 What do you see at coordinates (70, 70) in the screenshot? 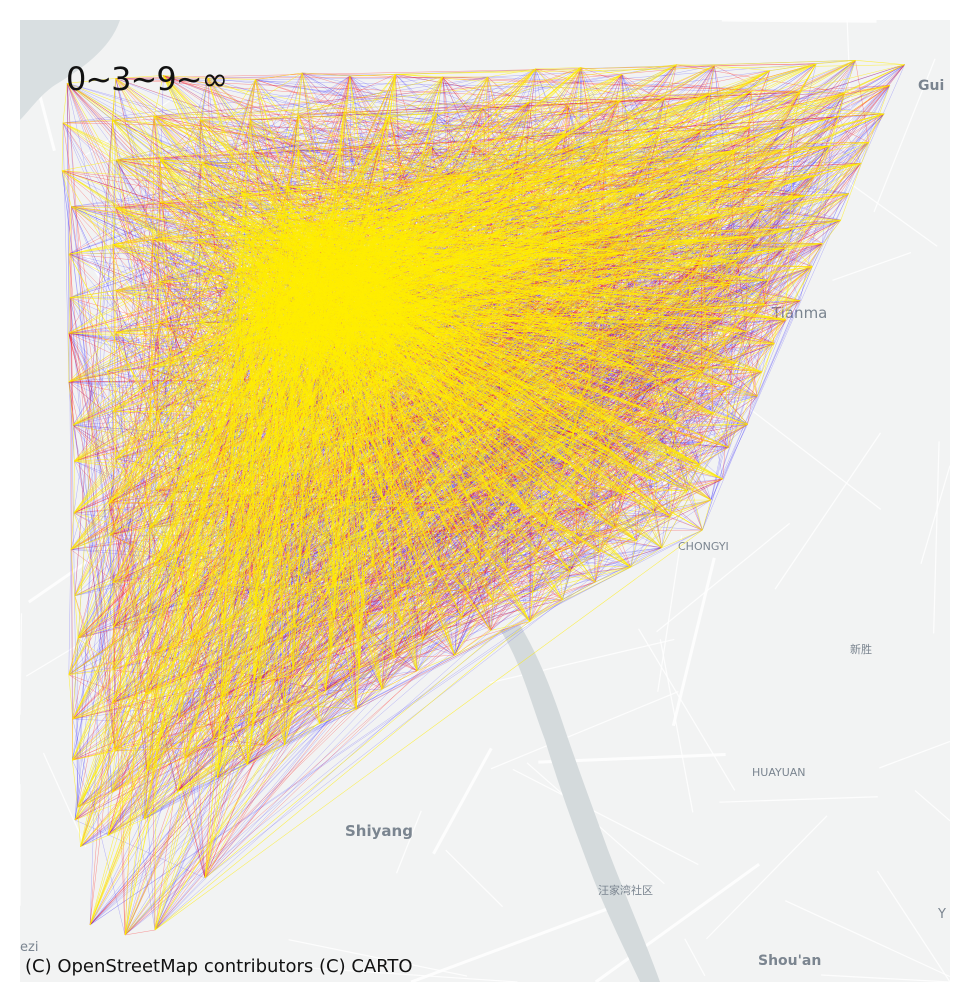
I see `lake` at bounding box center [70, 70].